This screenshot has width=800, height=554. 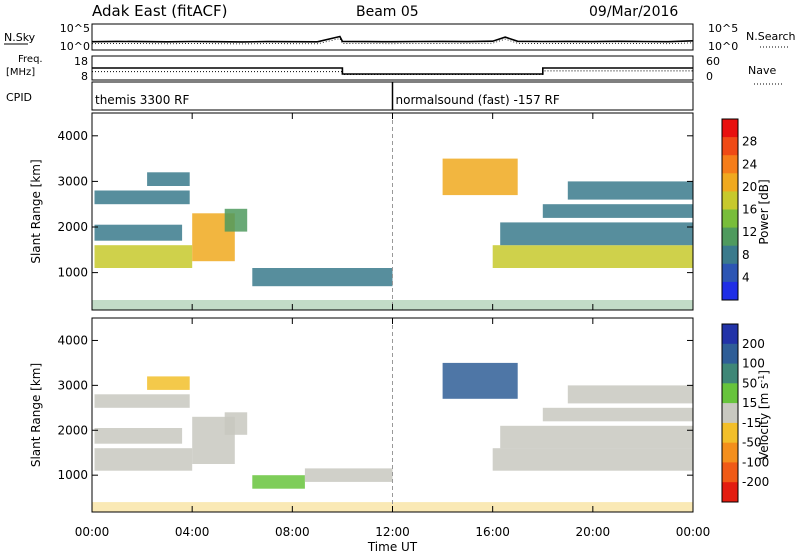 What do you see at coordinates (75, 28) in the screenshot?
I see `nsky-tick-top: 10^5` at bounding box center [75, 28].